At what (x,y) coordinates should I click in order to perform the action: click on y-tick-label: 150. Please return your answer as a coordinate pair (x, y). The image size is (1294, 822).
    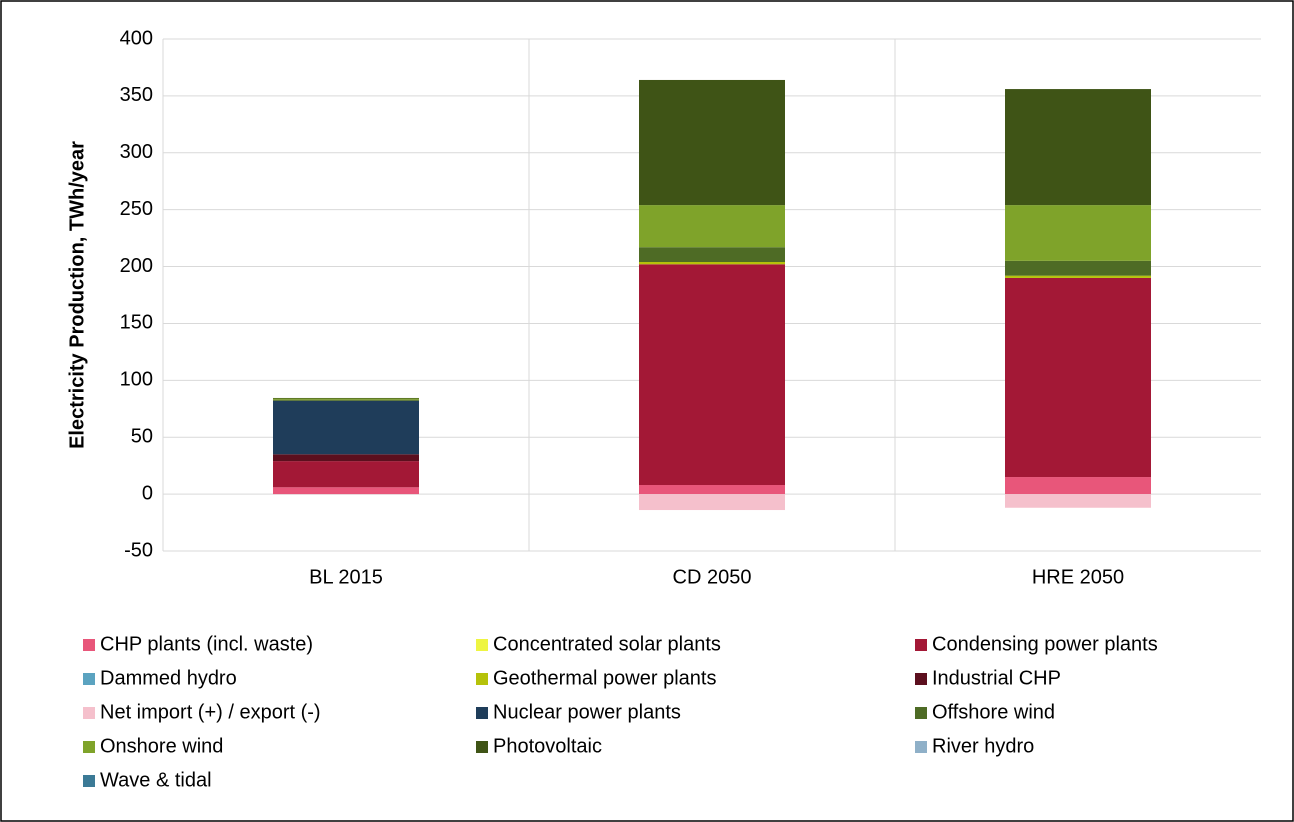
    Looking at the image, I should click on (136, 323).